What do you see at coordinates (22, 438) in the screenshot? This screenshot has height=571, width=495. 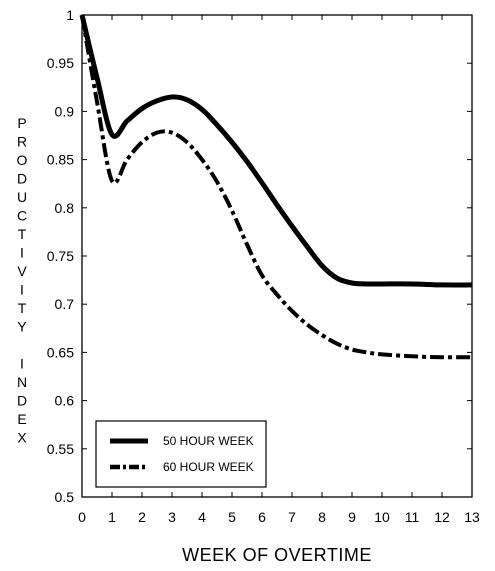 I see `y-axis-label-char: X` at bounding box center [22, 438].